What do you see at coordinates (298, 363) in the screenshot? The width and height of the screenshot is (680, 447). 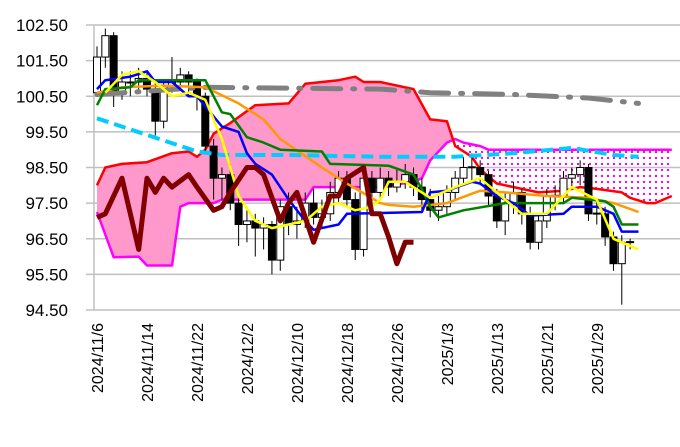 I see `x-tick-label: 2024/12/10` at bounding box center [298, 363].